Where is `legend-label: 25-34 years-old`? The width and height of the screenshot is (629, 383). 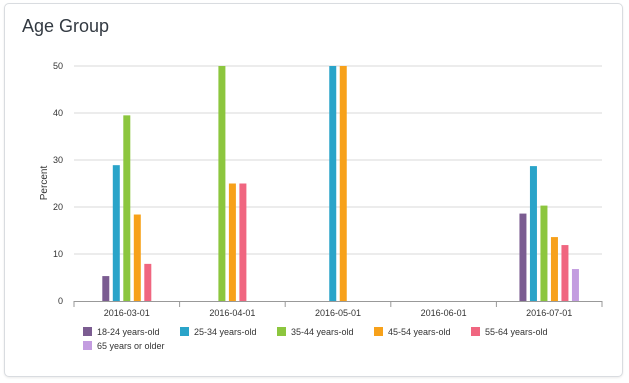 legend-label: 25-34 years-old is located at coordinates (225, 332).